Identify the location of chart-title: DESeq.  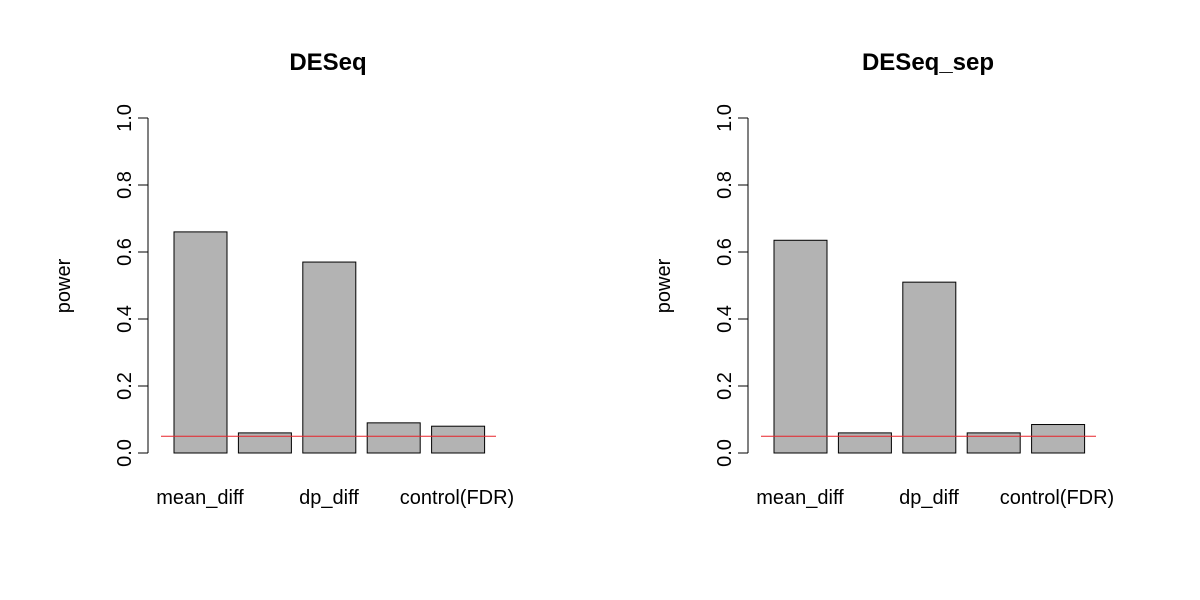
(327, 62).